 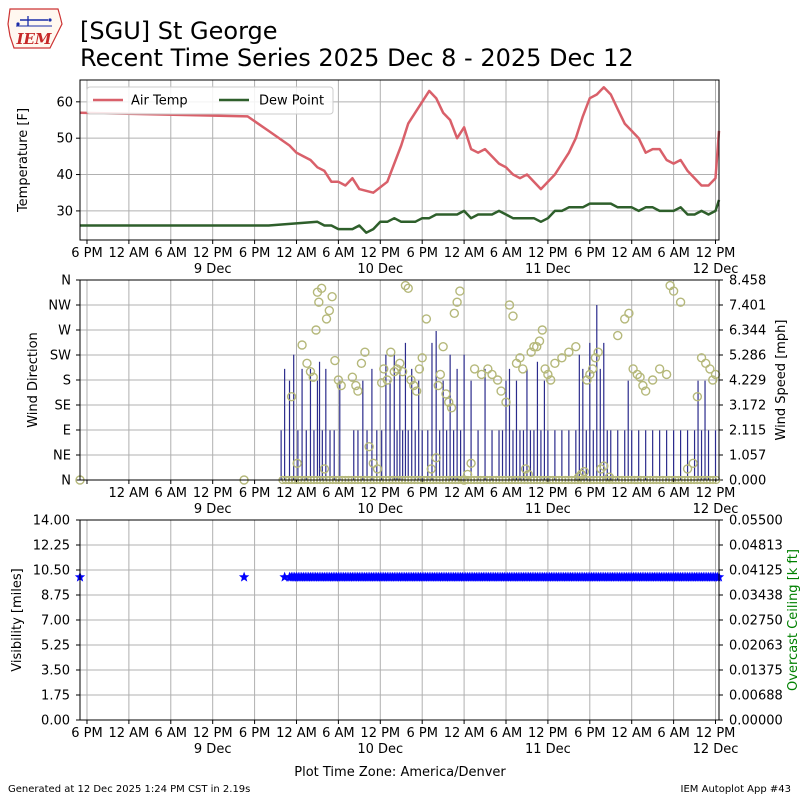 I want to click on direction-tick-label: SW, so click(x=60, y=356).